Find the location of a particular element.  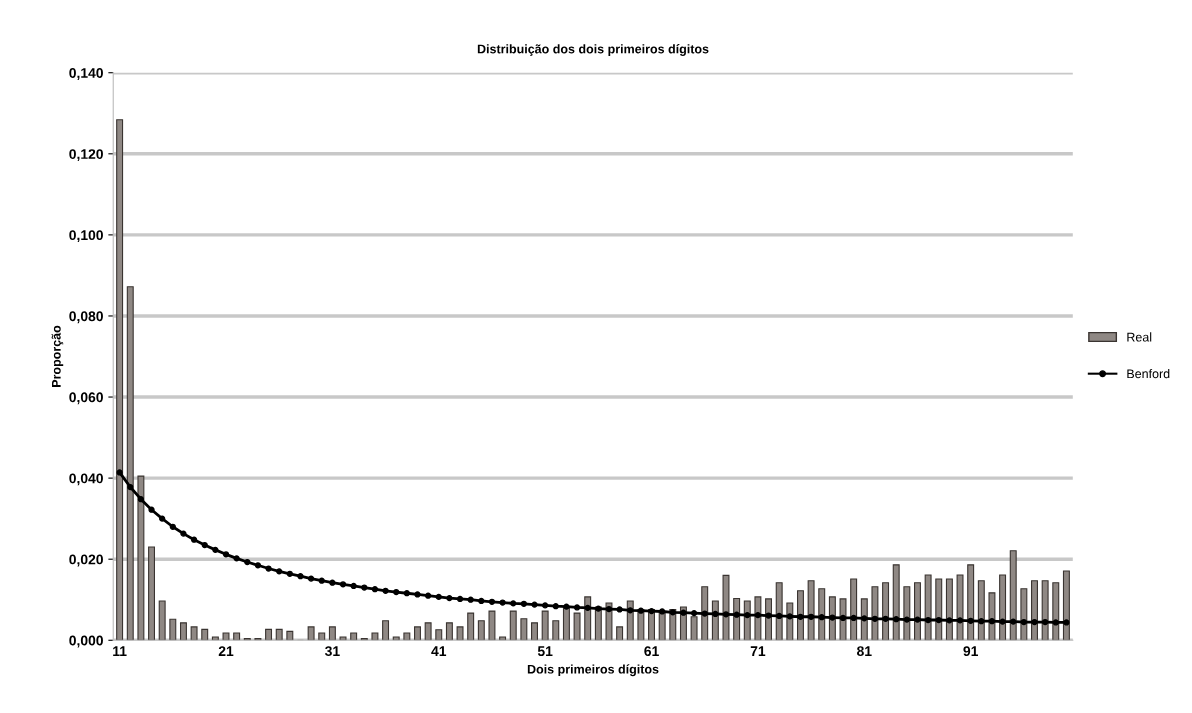

chart-title: Distribuição dos dois primeiros dígitos is located at coordinates (593, 50).